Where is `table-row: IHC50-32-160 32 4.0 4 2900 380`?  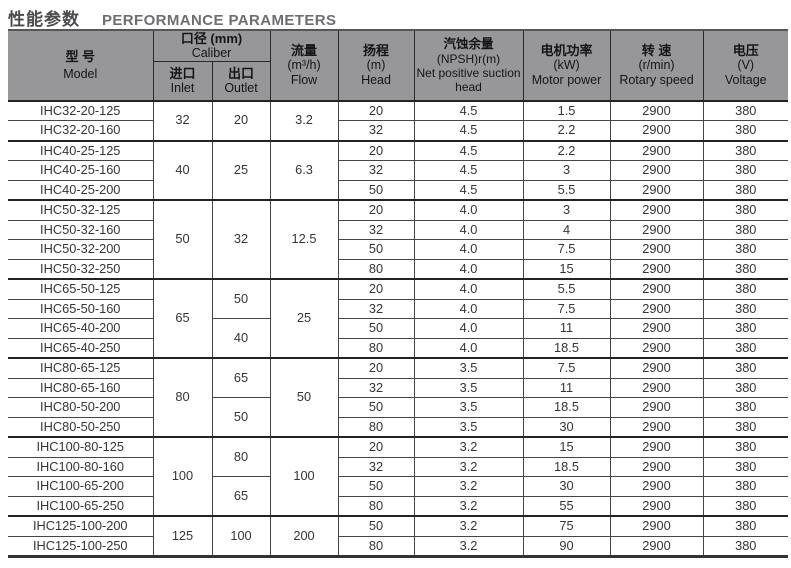
table-row: IHC50-32-160 32 4.0 4 2900 380 is located at coordinates (398, 229).